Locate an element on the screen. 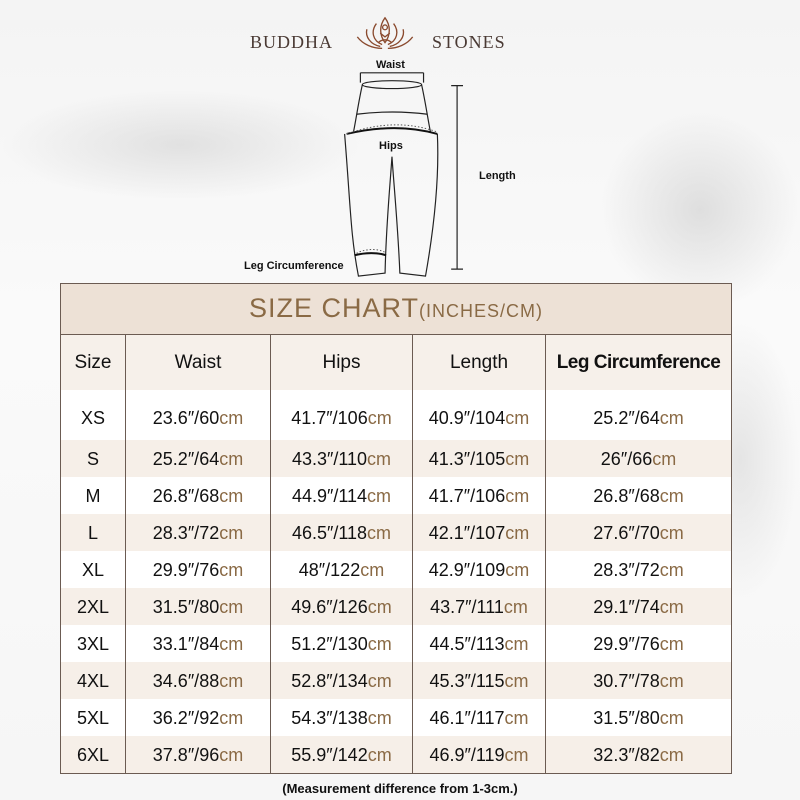  waist-cell: 36.2″/92cm is located at coordinates (198, 717).